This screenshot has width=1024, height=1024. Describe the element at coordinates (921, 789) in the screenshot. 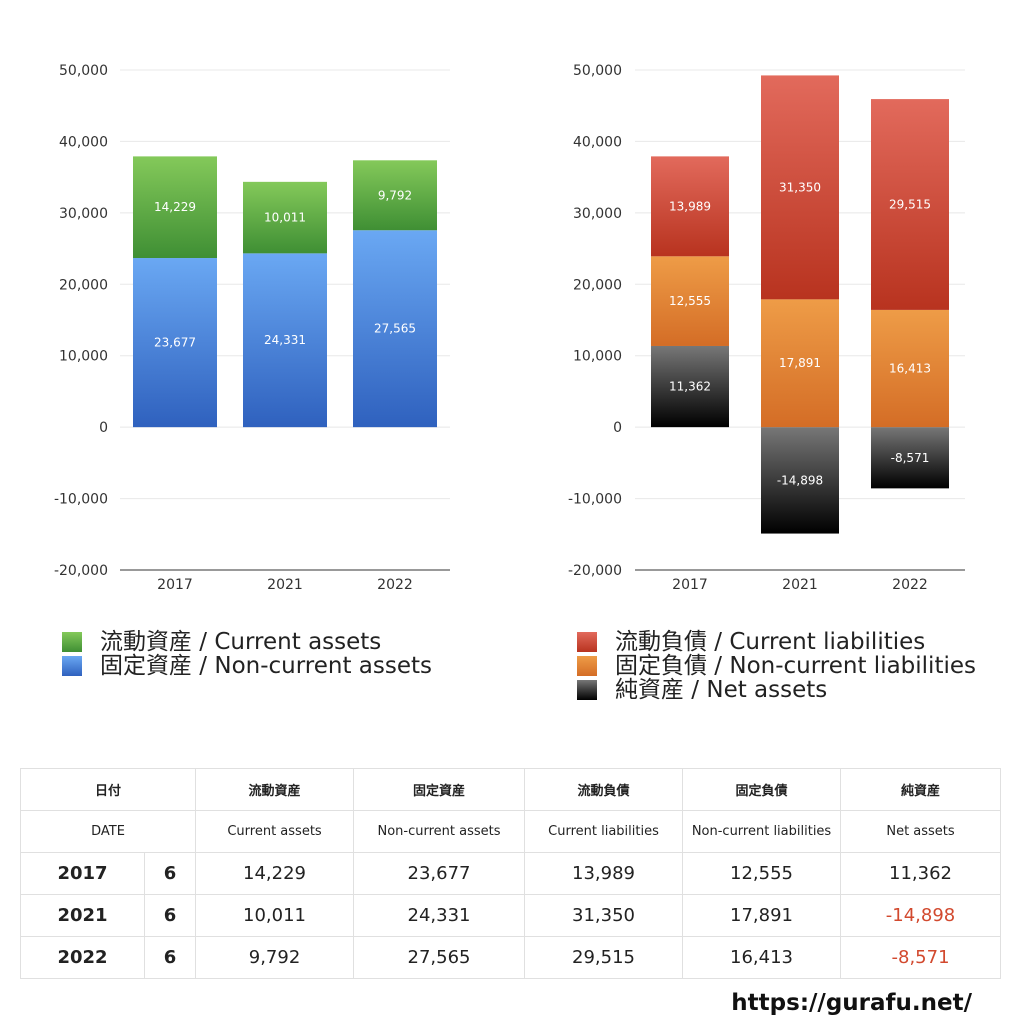

I see `header-net-assets-jp: 純資産` at that location.